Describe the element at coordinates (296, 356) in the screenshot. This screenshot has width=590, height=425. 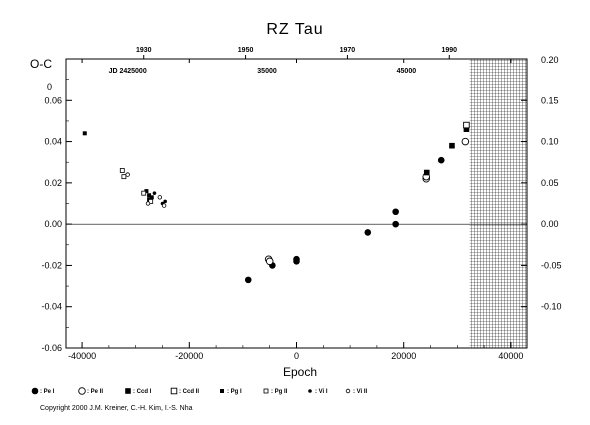
I see `x-tick-label: 0` at that location.